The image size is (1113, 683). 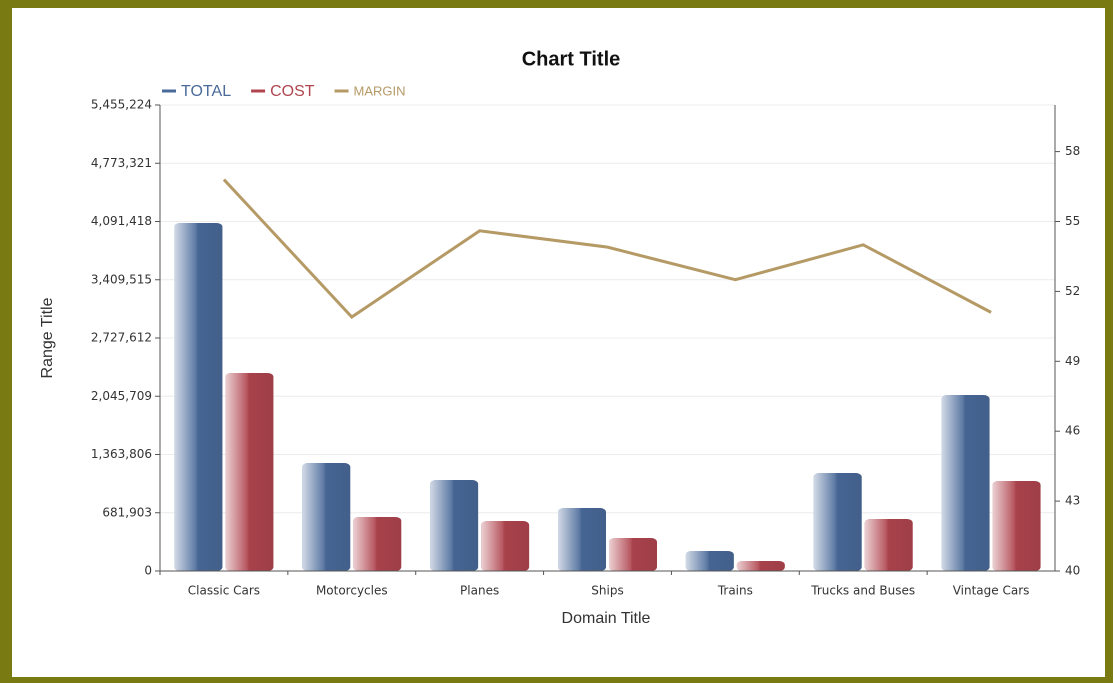 I want to click on x-tick-label: Motorcycles, so click(x=352, y=591).